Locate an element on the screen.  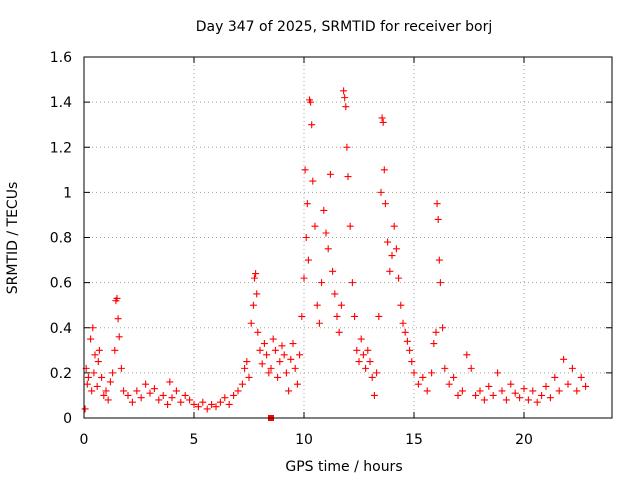
x-tick-label: 10 is located at coordinates (304, 440).